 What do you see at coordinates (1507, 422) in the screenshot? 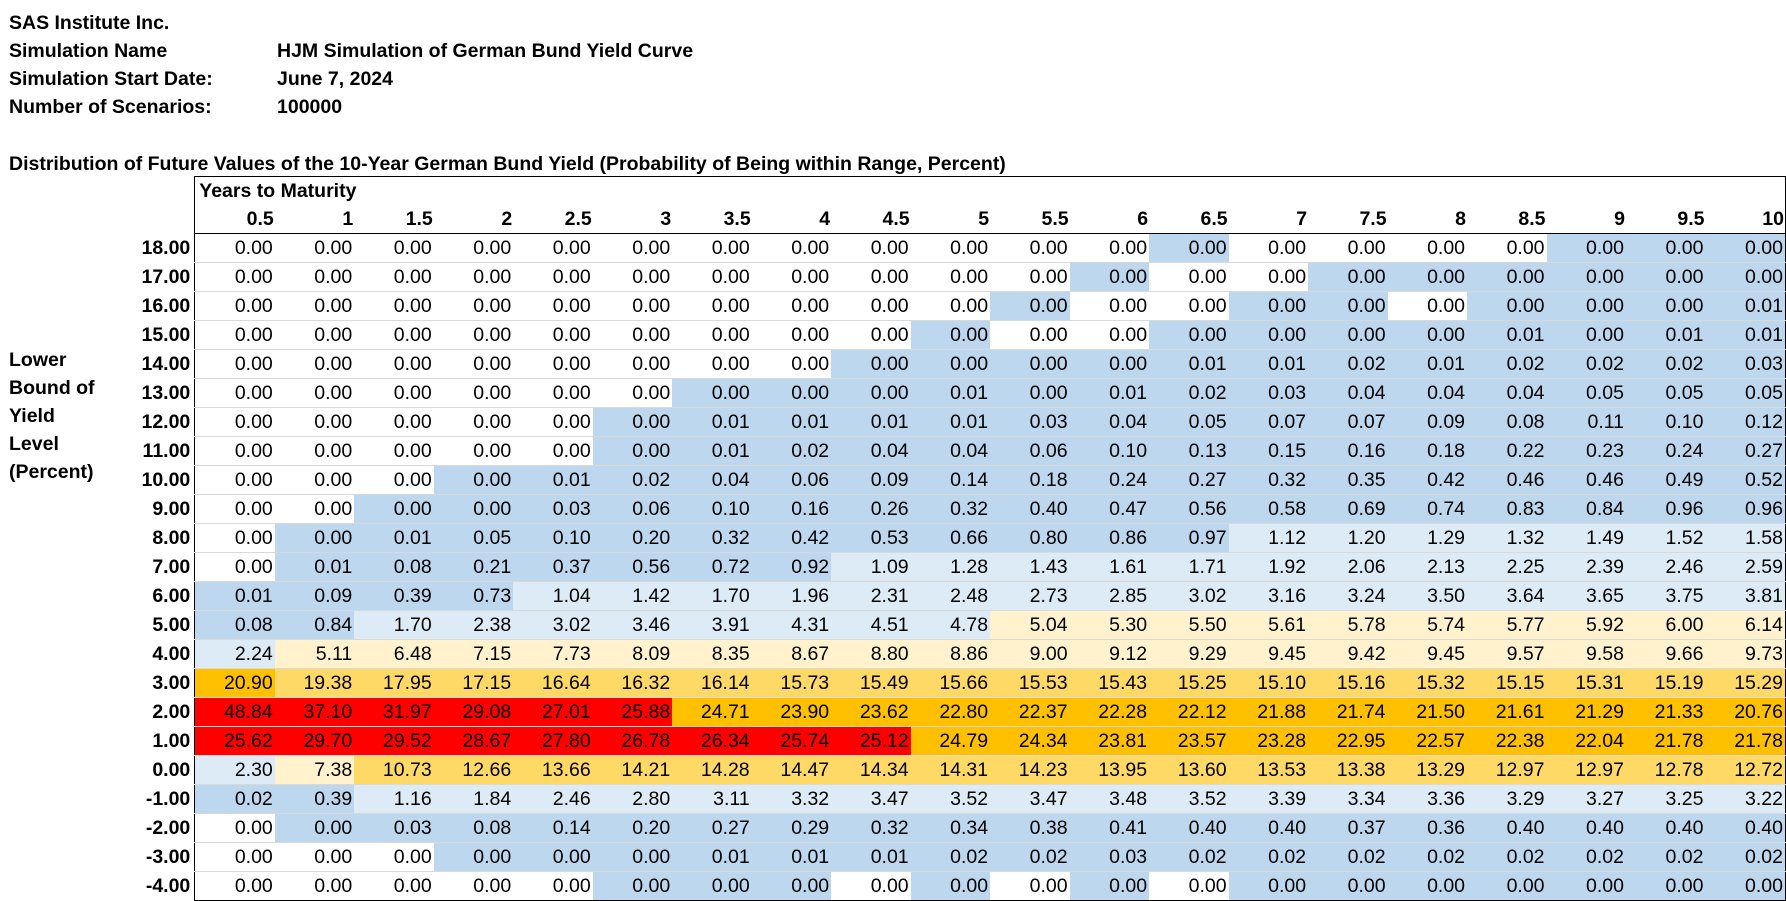
I see `table-cell: 0.08` at bounding box center [1507, 422].